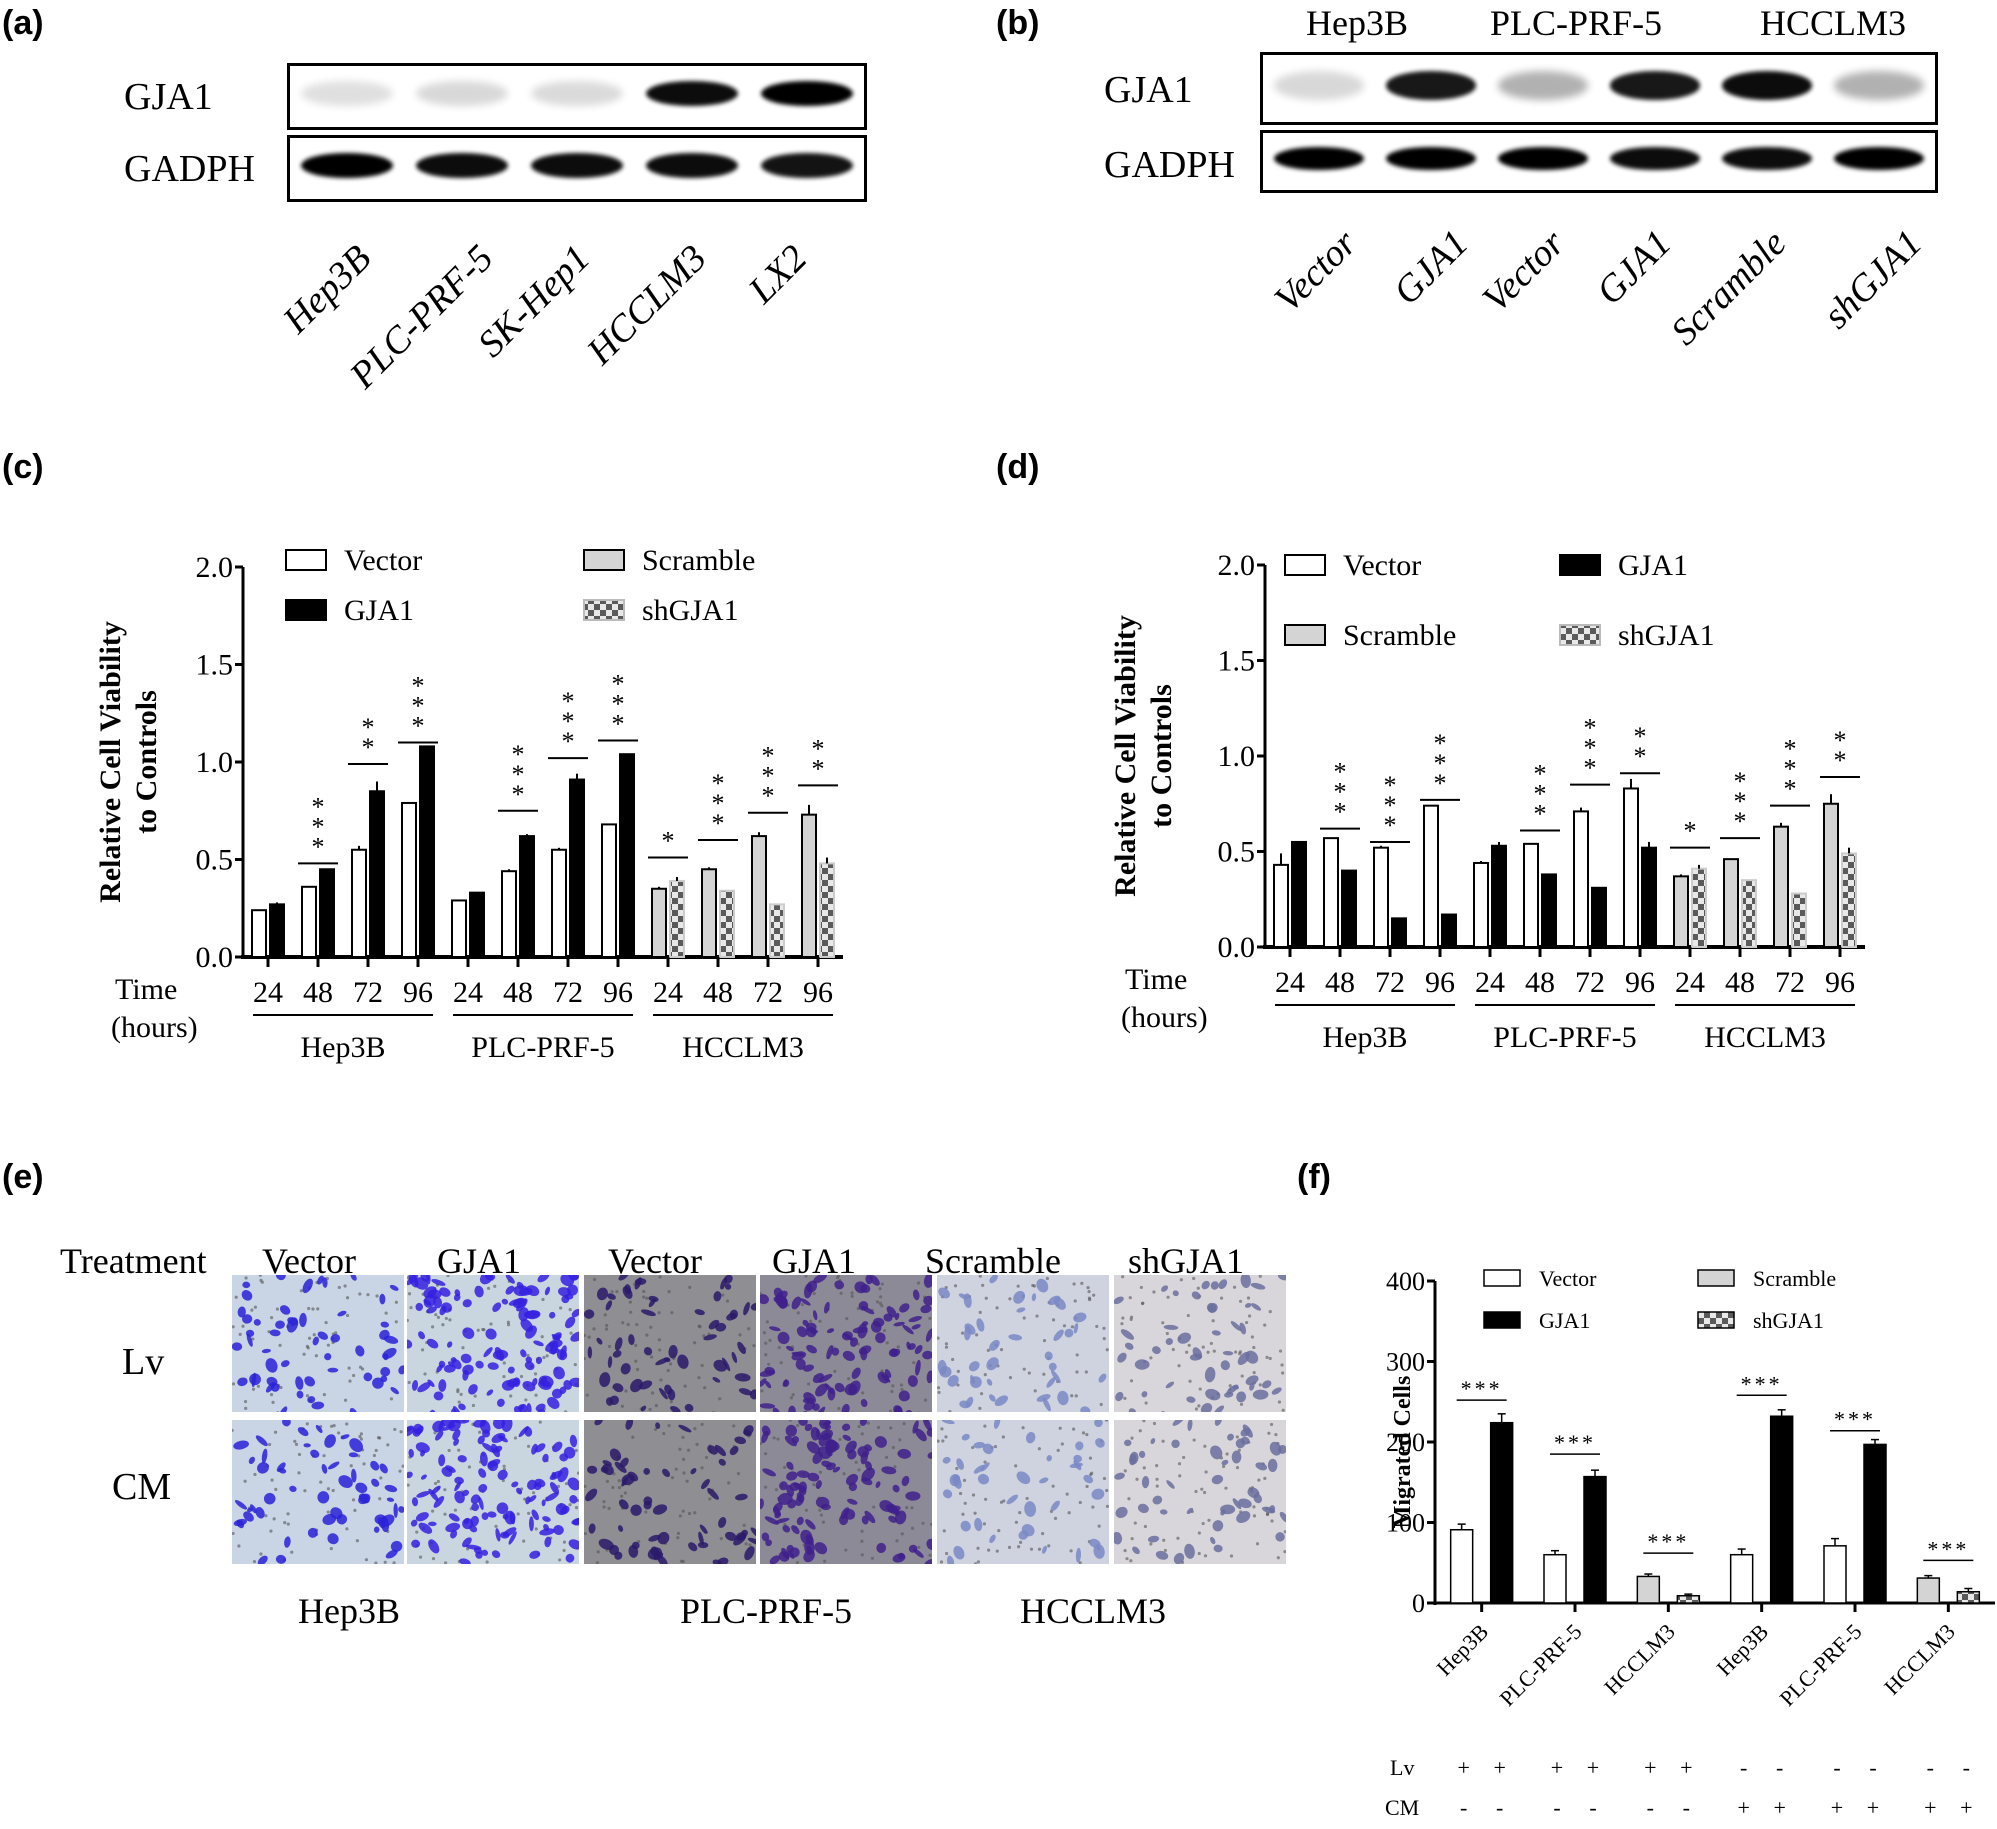  What do you see at coordinates (215, 665) in the screenshot?
I see `svg-text: 1.5` at bounding box center [215, 665].